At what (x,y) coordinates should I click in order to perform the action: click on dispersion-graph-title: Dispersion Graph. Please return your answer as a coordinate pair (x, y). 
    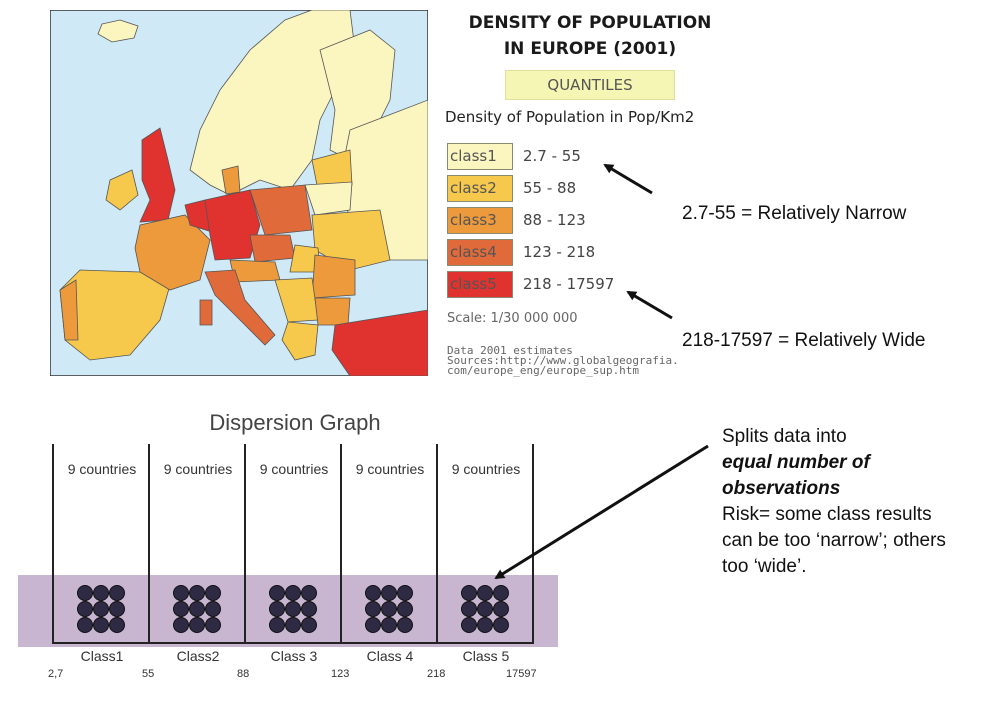
    Looking at the image, I should click on (295, 422).